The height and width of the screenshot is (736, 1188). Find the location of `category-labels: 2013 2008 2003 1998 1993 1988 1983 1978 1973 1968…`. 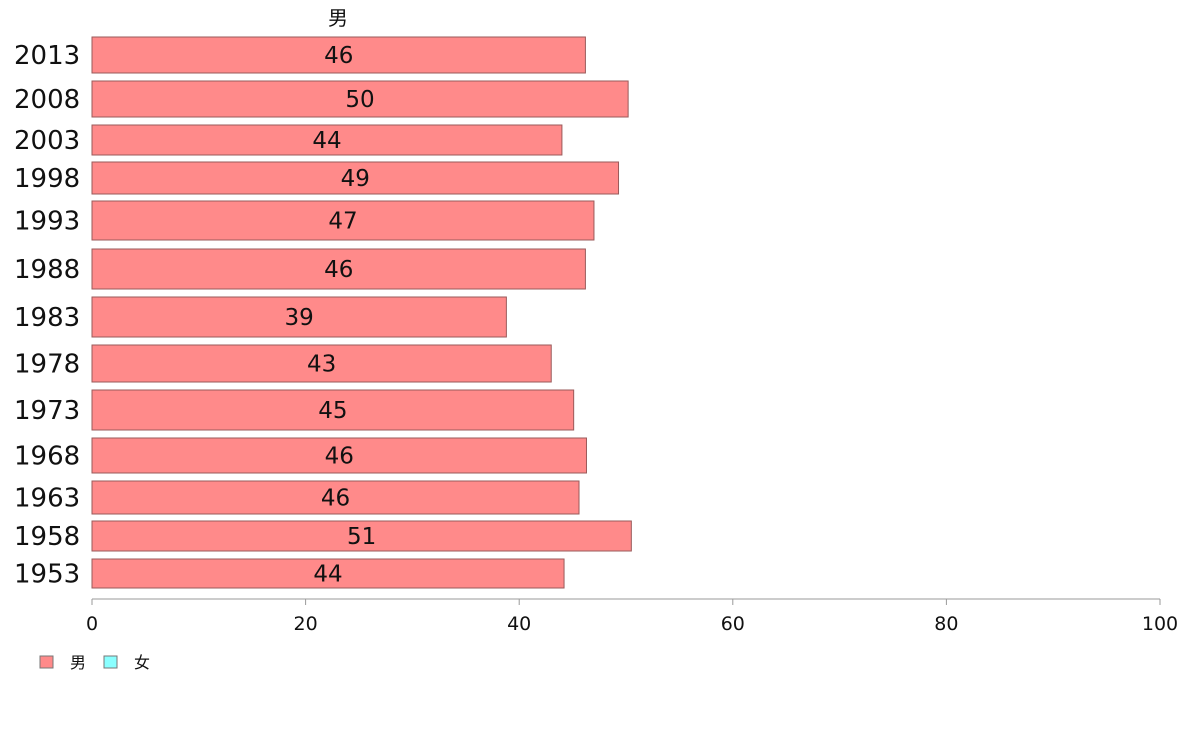

category-labels: 2013 2008 2003 1998 1993 1988 1983 1978 1973 1968… is located at coordinates (47, 315).